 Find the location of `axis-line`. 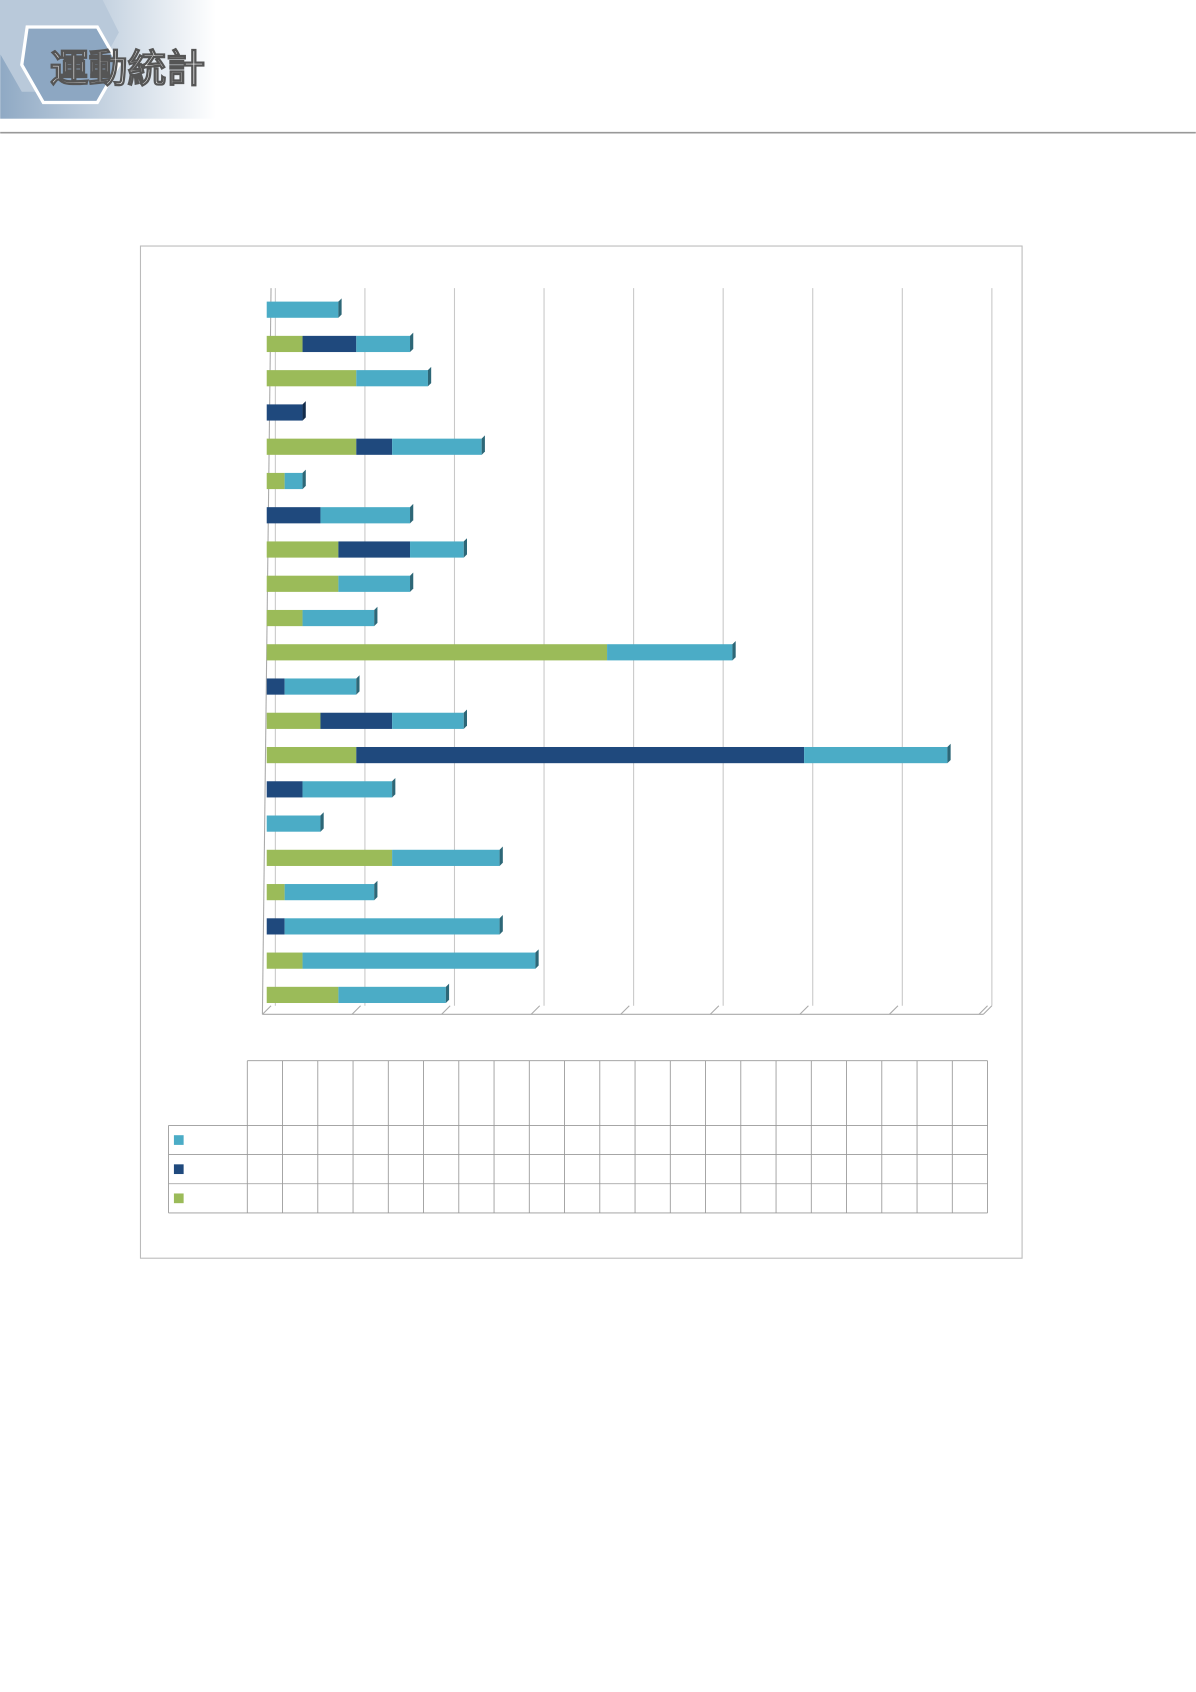

axis-line is located at coordinates (987, 1010).